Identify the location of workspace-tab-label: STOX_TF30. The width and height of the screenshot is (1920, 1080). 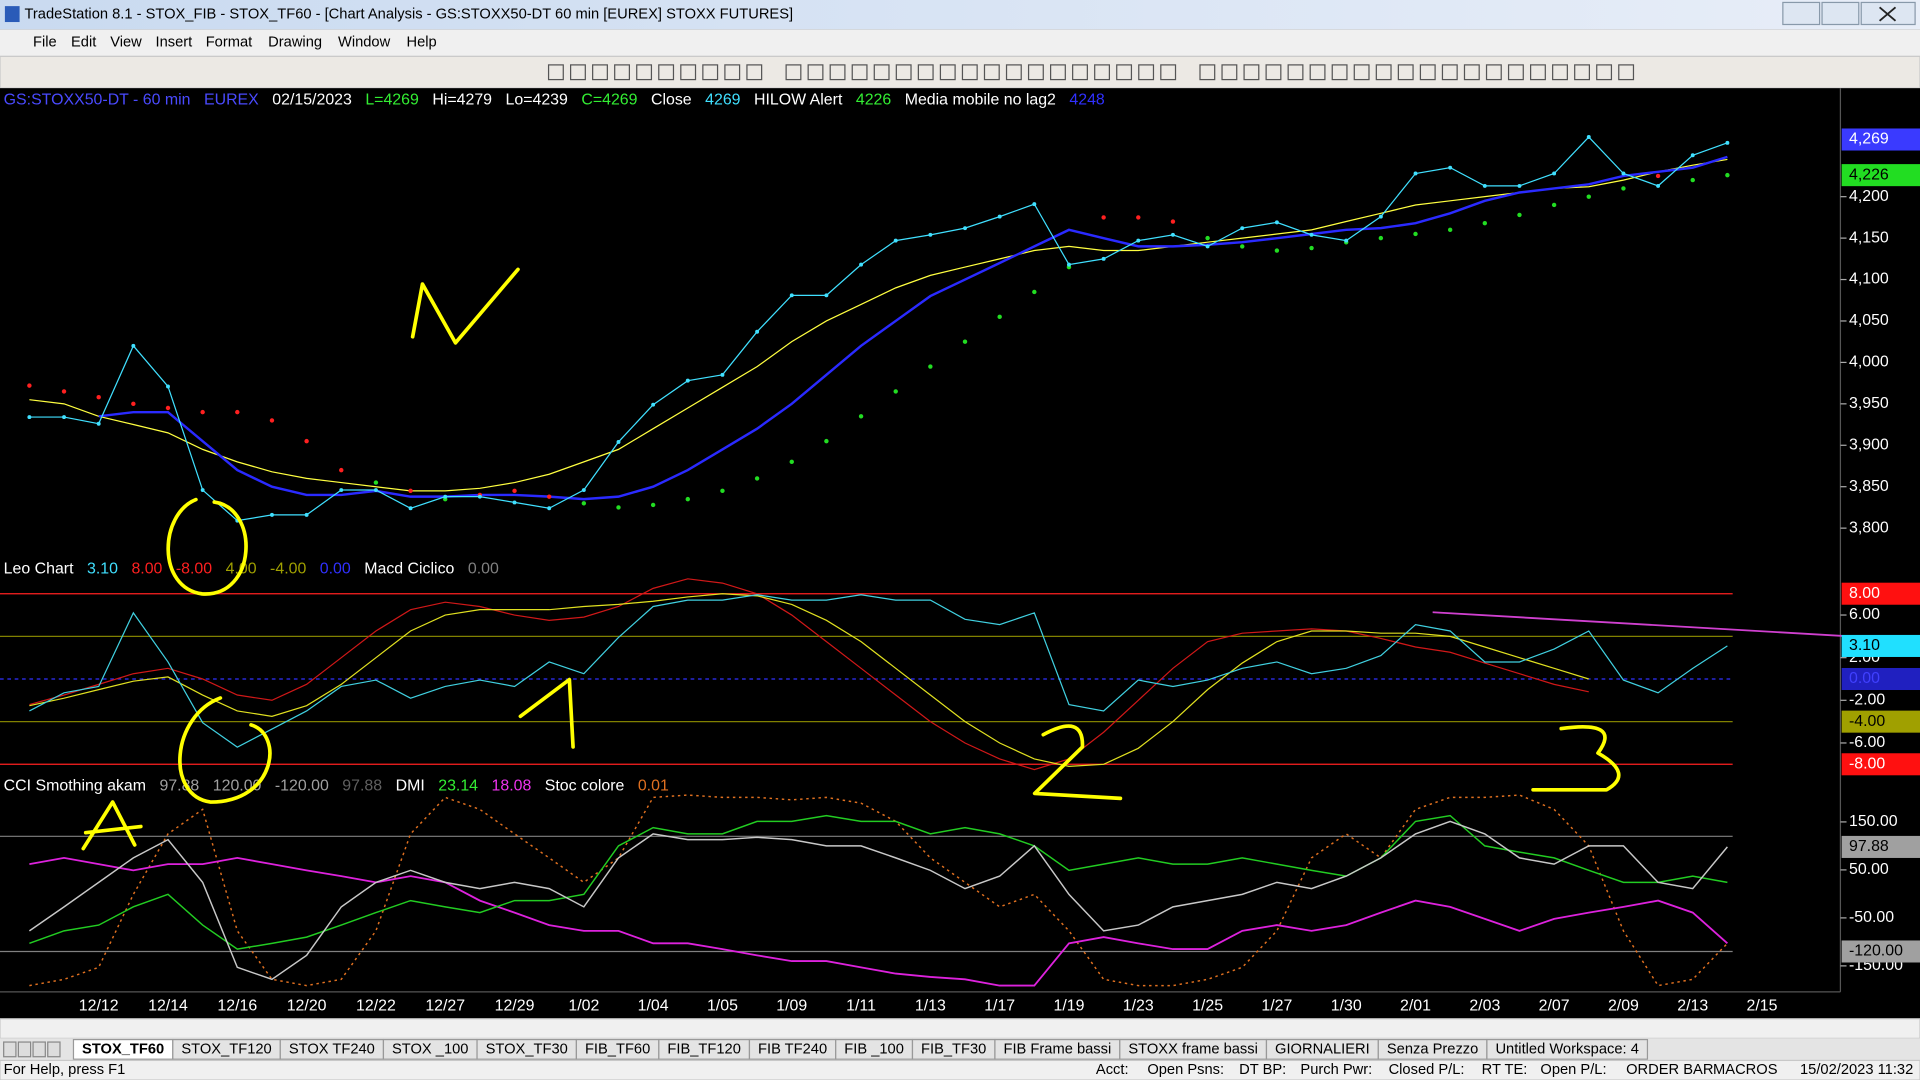
(527, 1049).